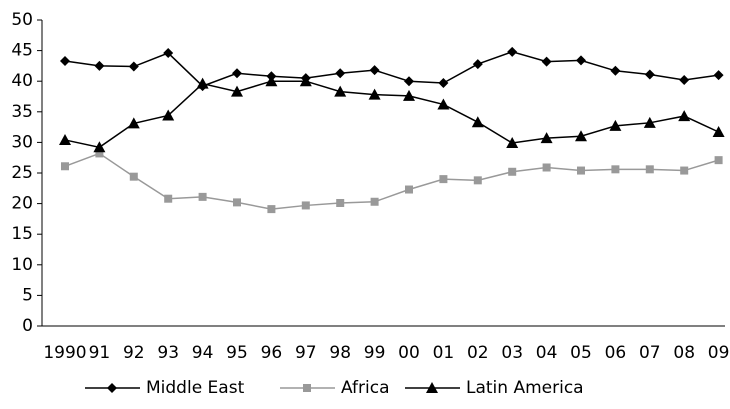 The height and width of the screenshot is (409, 730). What do you see at coordinates (22, 173) in the screenshot?
I see `y-tick-label: 25` at bounding box center [22, 173].